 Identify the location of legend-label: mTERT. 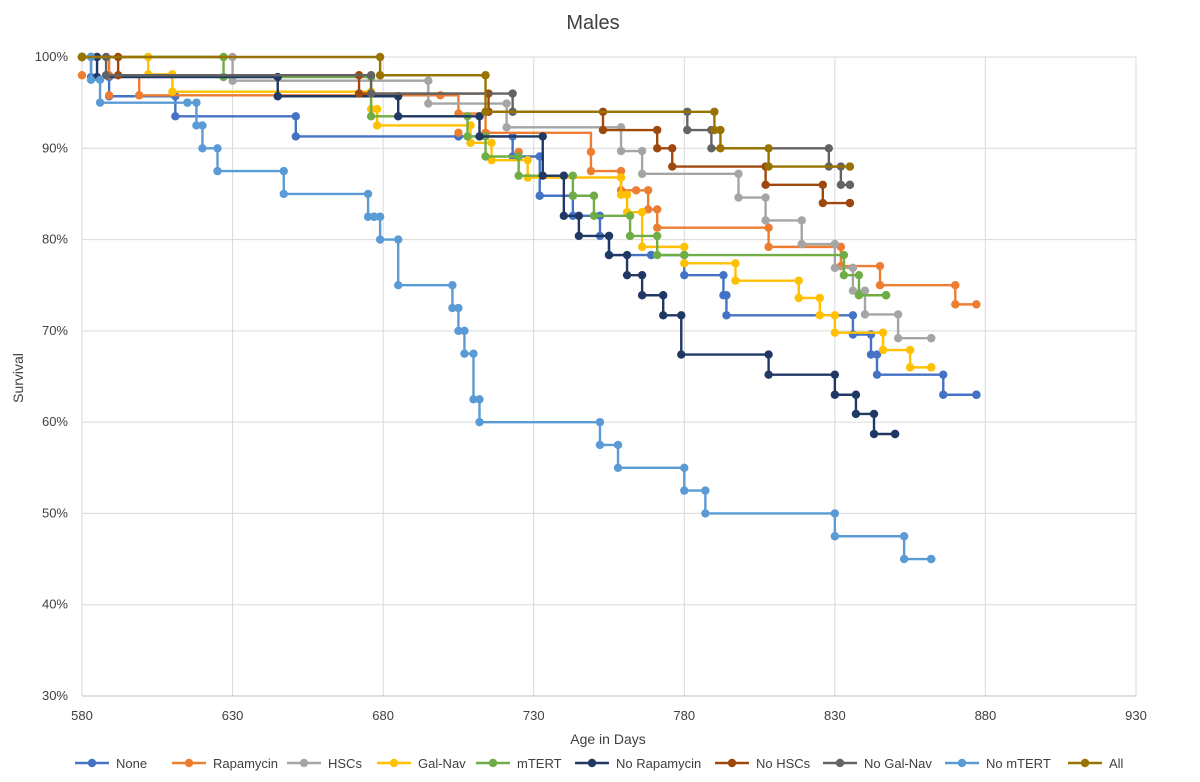
(539, 763).